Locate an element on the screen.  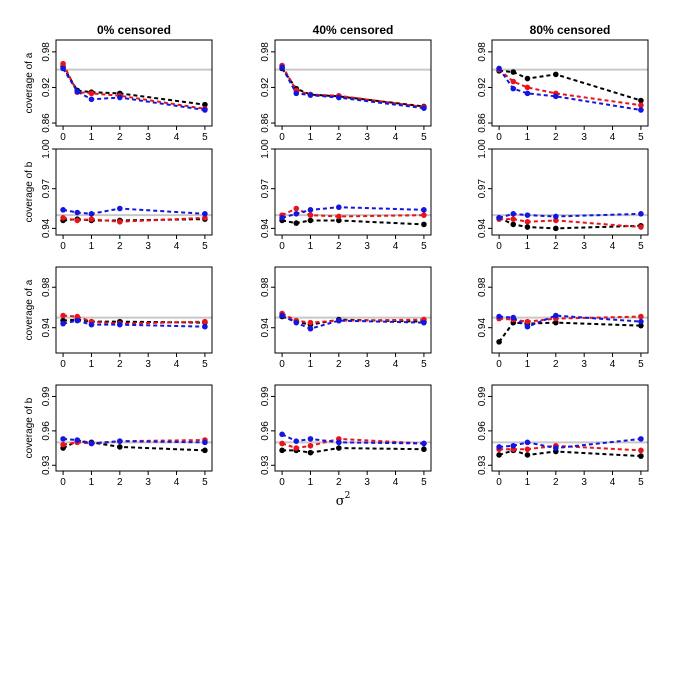
y-tick-label: 0.97 is located at coordinates (482, 189).